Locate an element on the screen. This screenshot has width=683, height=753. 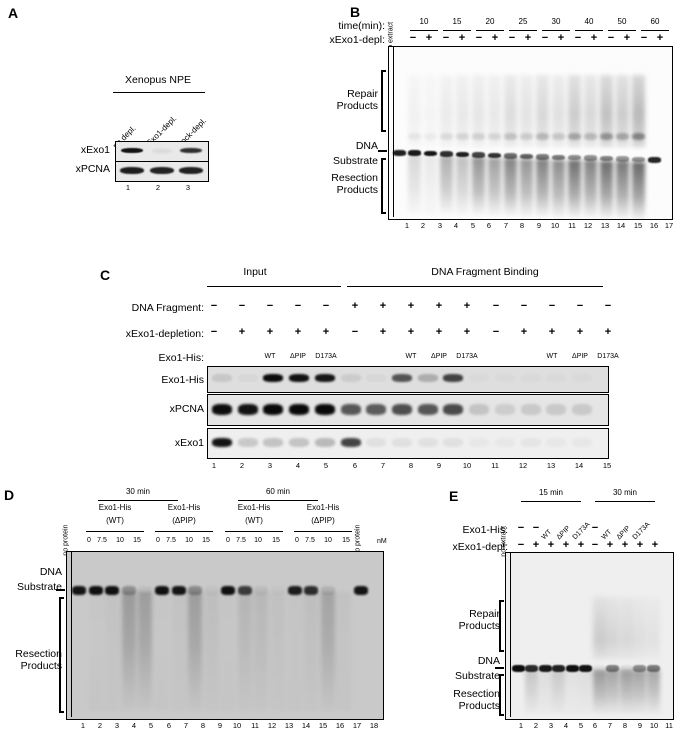
panel-e-lane-number: 10 is located at coordinates (654, 725).